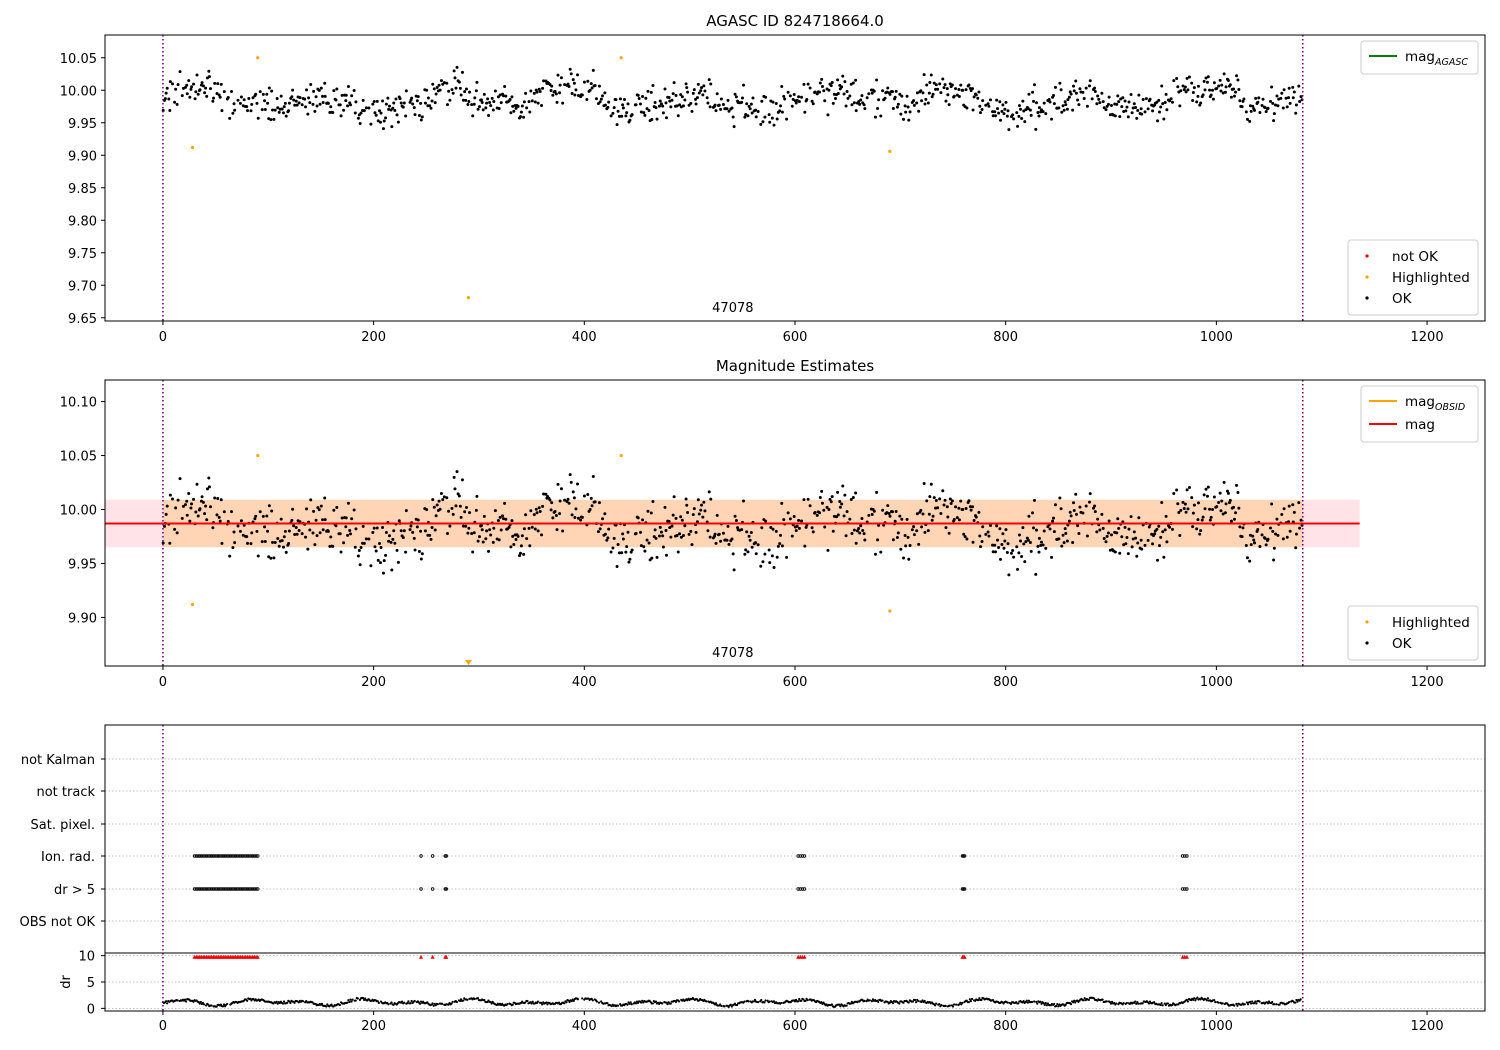 This screenshot has height=1050, width=1500. I want to click on x-tick-label: 600, so click(795, 337).